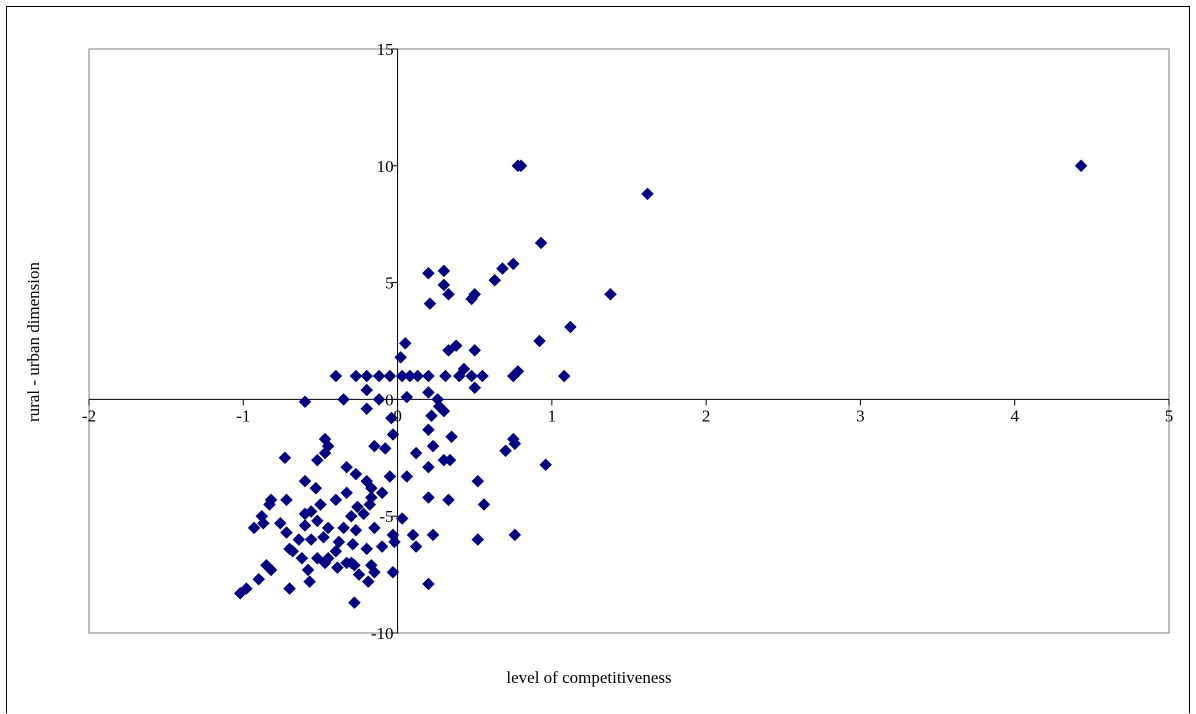 This screenshot has width=1196, height=714. Describe the element at coordinates (385, 166) in the screenshot. I see `y-tick-label: 10` at that location.